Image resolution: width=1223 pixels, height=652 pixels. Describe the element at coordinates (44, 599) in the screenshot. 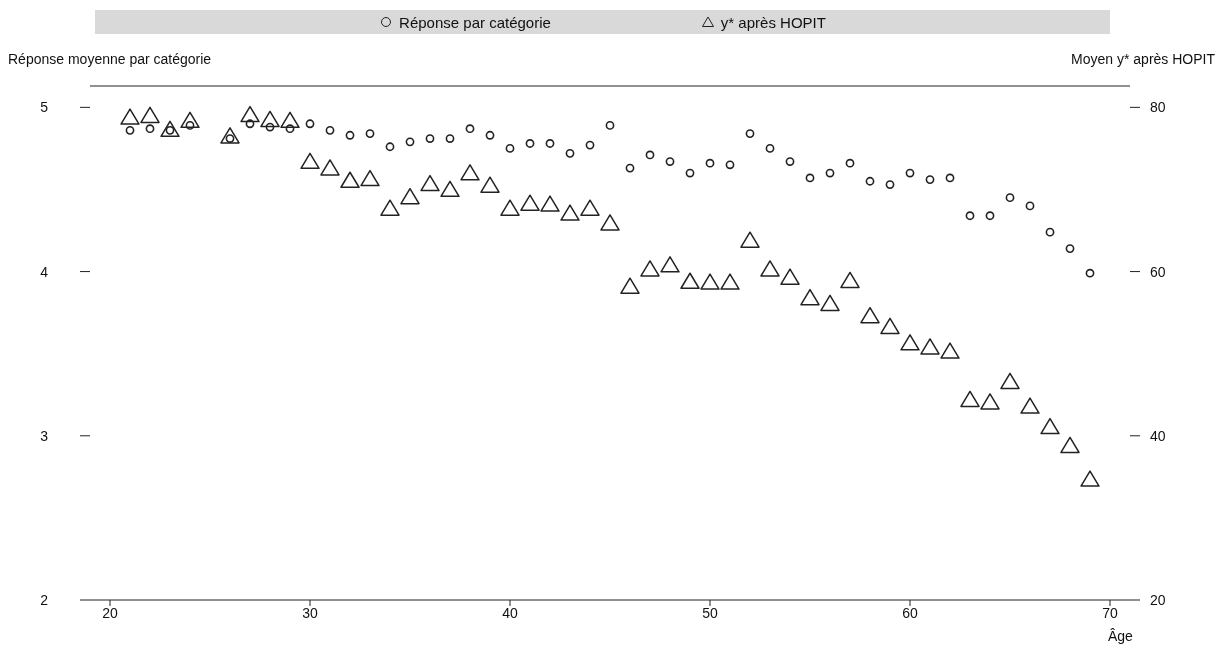

I see `y-tick-label: 2` at that location.